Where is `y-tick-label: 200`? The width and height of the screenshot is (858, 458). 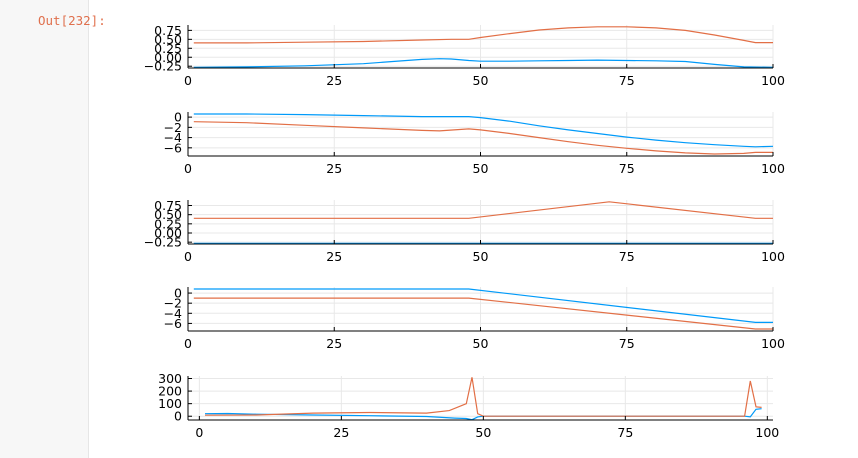 y-tick-label: 200 is located at coordinates (170, 391).